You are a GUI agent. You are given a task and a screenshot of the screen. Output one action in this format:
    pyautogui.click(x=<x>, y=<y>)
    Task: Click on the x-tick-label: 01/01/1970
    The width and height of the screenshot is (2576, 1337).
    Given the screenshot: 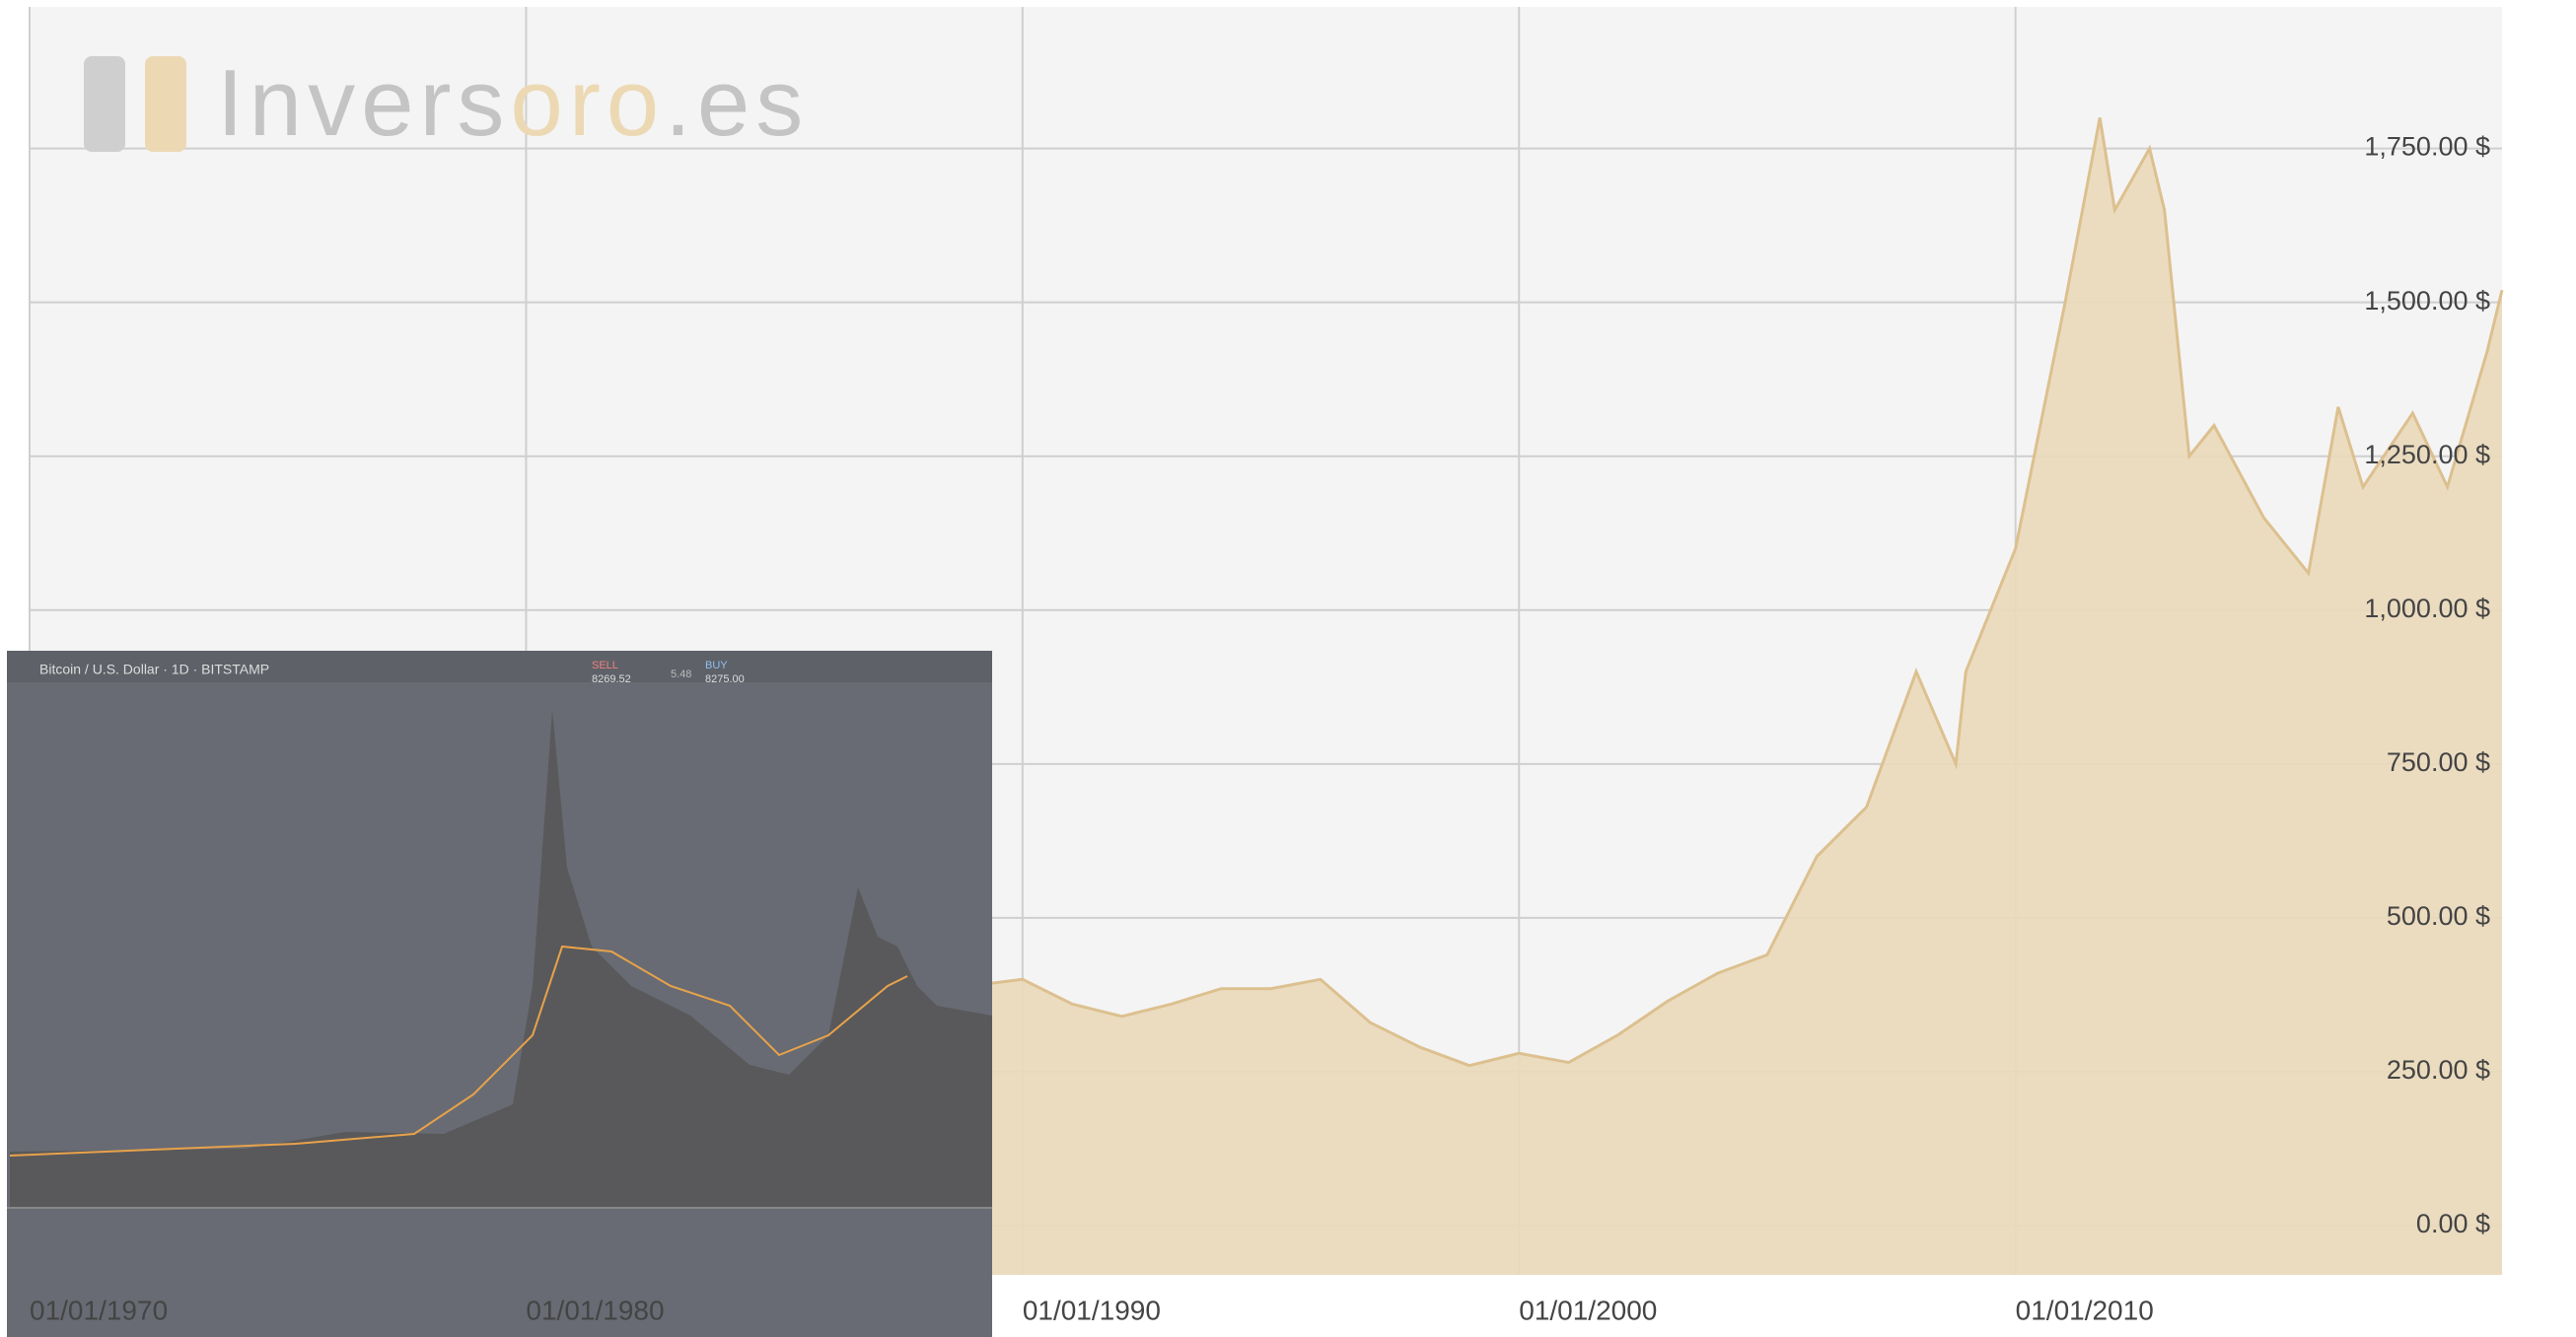 What is the action you would take?
    pyautogui.click(x=99, y=1310)
    